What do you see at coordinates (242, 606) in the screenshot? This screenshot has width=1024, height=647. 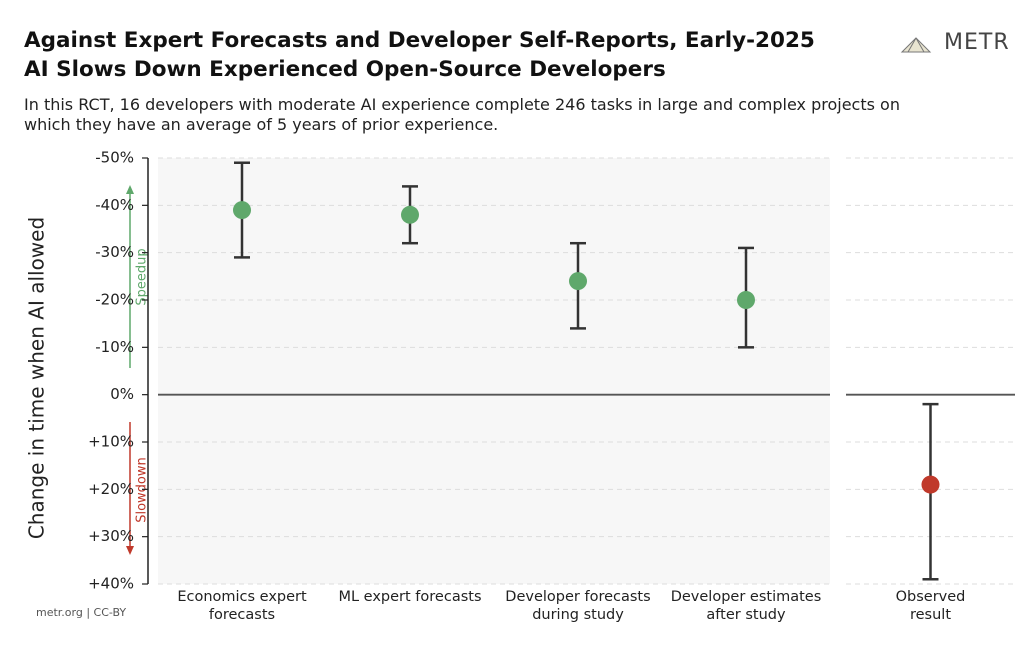 I see `x-tick-label: Economics expert forecasts` at bounding box center [242, 606].